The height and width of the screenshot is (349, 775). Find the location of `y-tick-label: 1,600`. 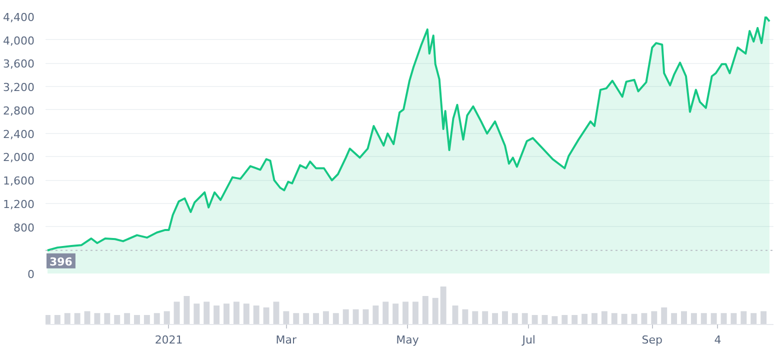

y-tick-label: 1,600 is located at coordinates (19, 181).